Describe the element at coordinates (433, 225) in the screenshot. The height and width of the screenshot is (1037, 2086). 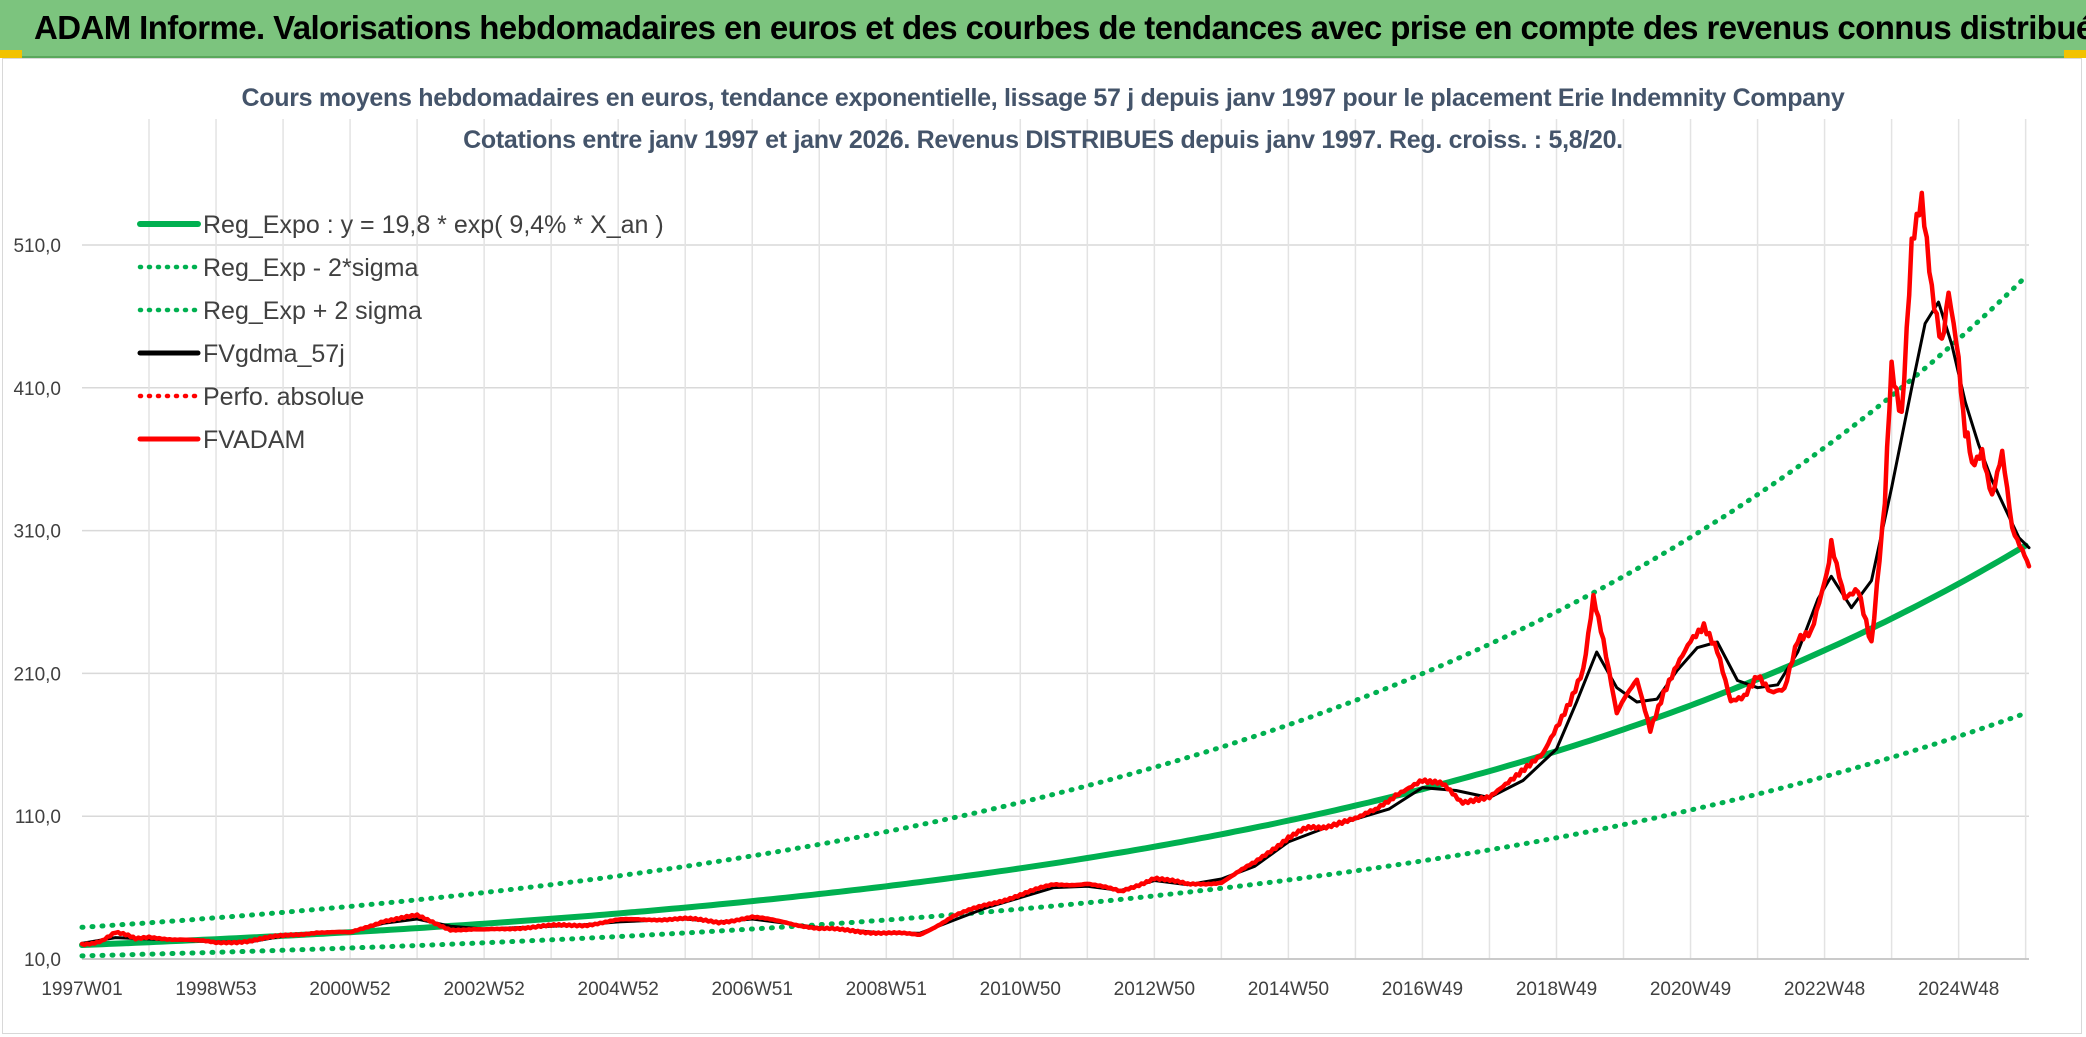
I see `legend-label: Reg_Expo : y = 19,8 * exp( 9,4% * X_an )` at that location.